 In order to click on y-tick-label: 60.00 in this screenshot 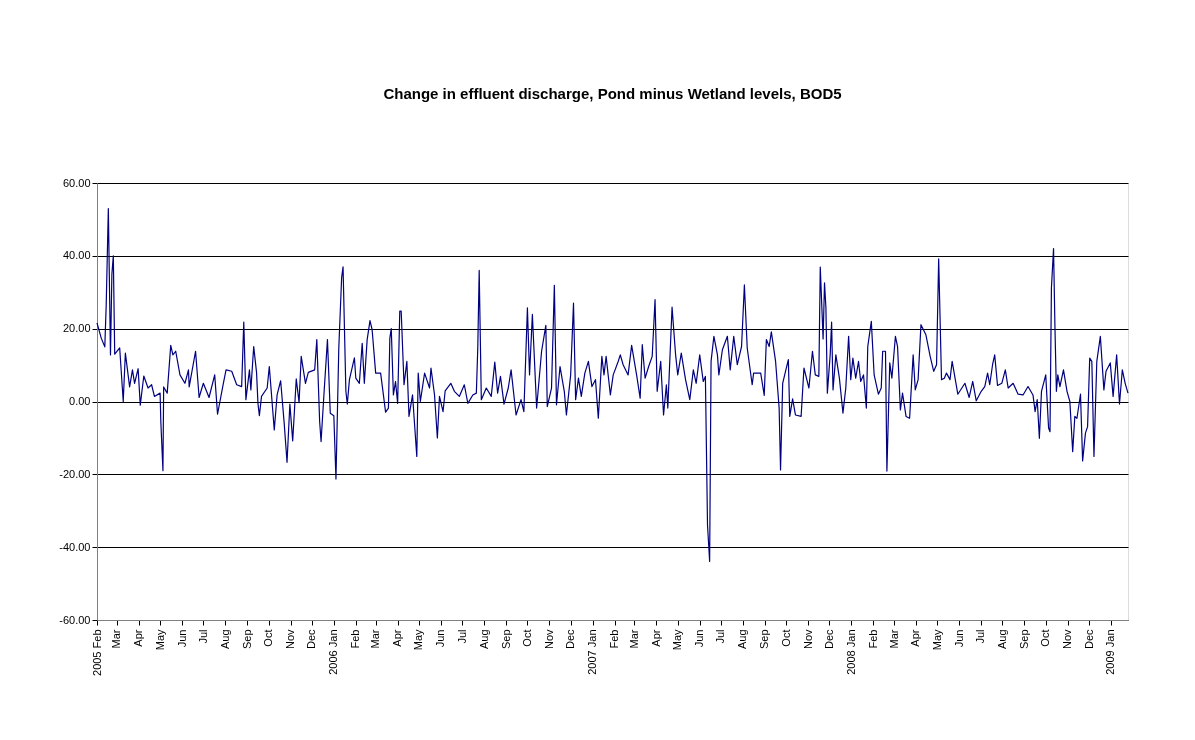, I will do `click(76, 182)`.